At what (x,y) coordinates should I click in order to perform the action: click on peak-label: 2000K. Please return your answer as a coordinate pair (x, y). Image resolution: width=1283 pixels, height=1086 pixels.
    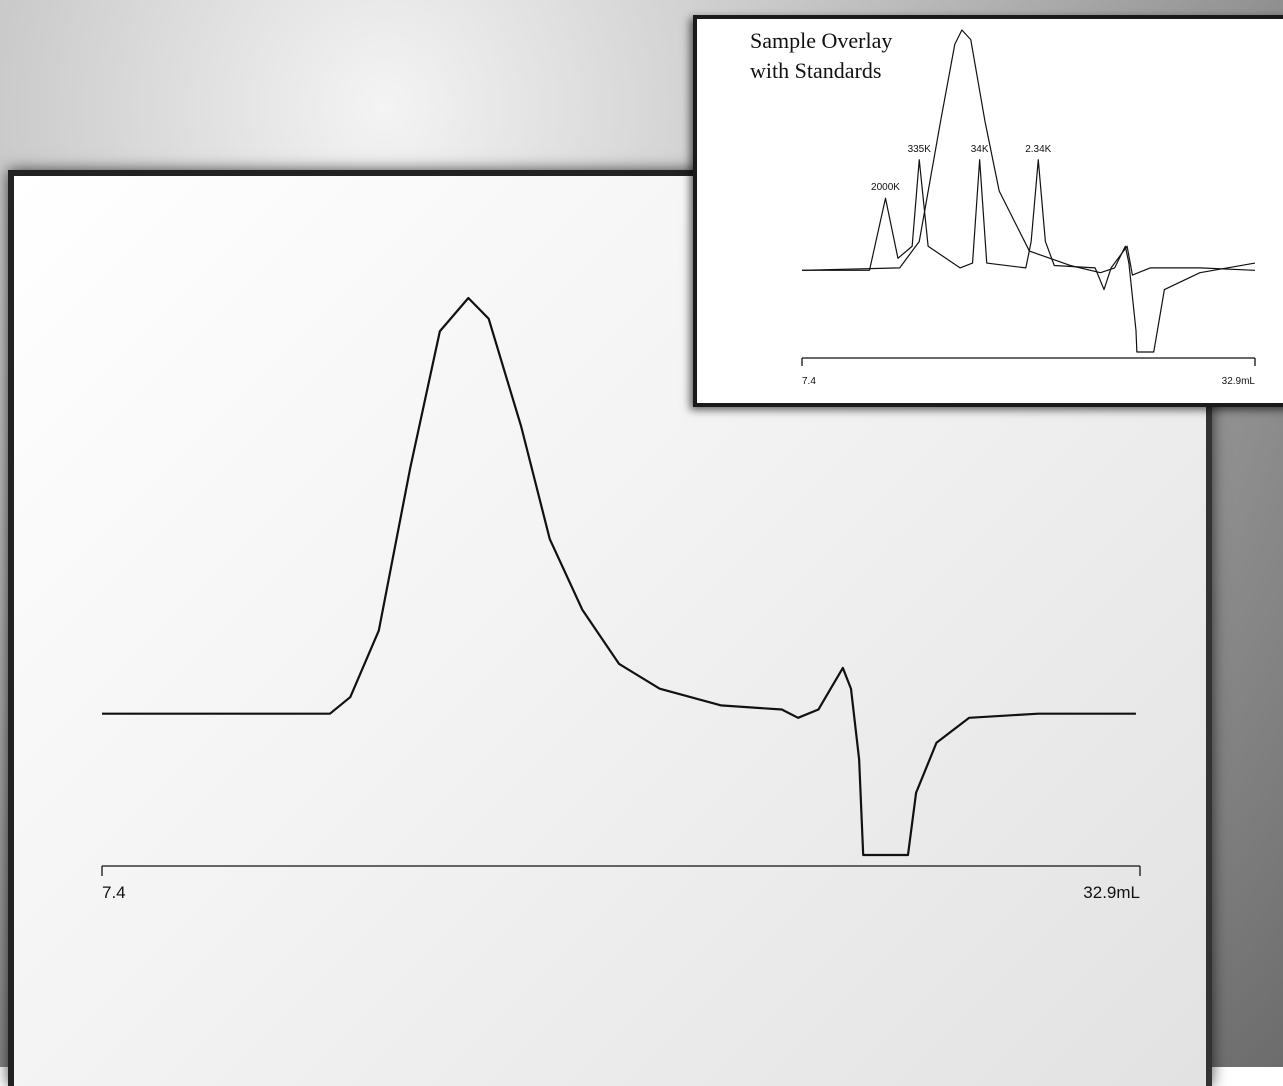
    Looking at the image, I should click on (885, 187).